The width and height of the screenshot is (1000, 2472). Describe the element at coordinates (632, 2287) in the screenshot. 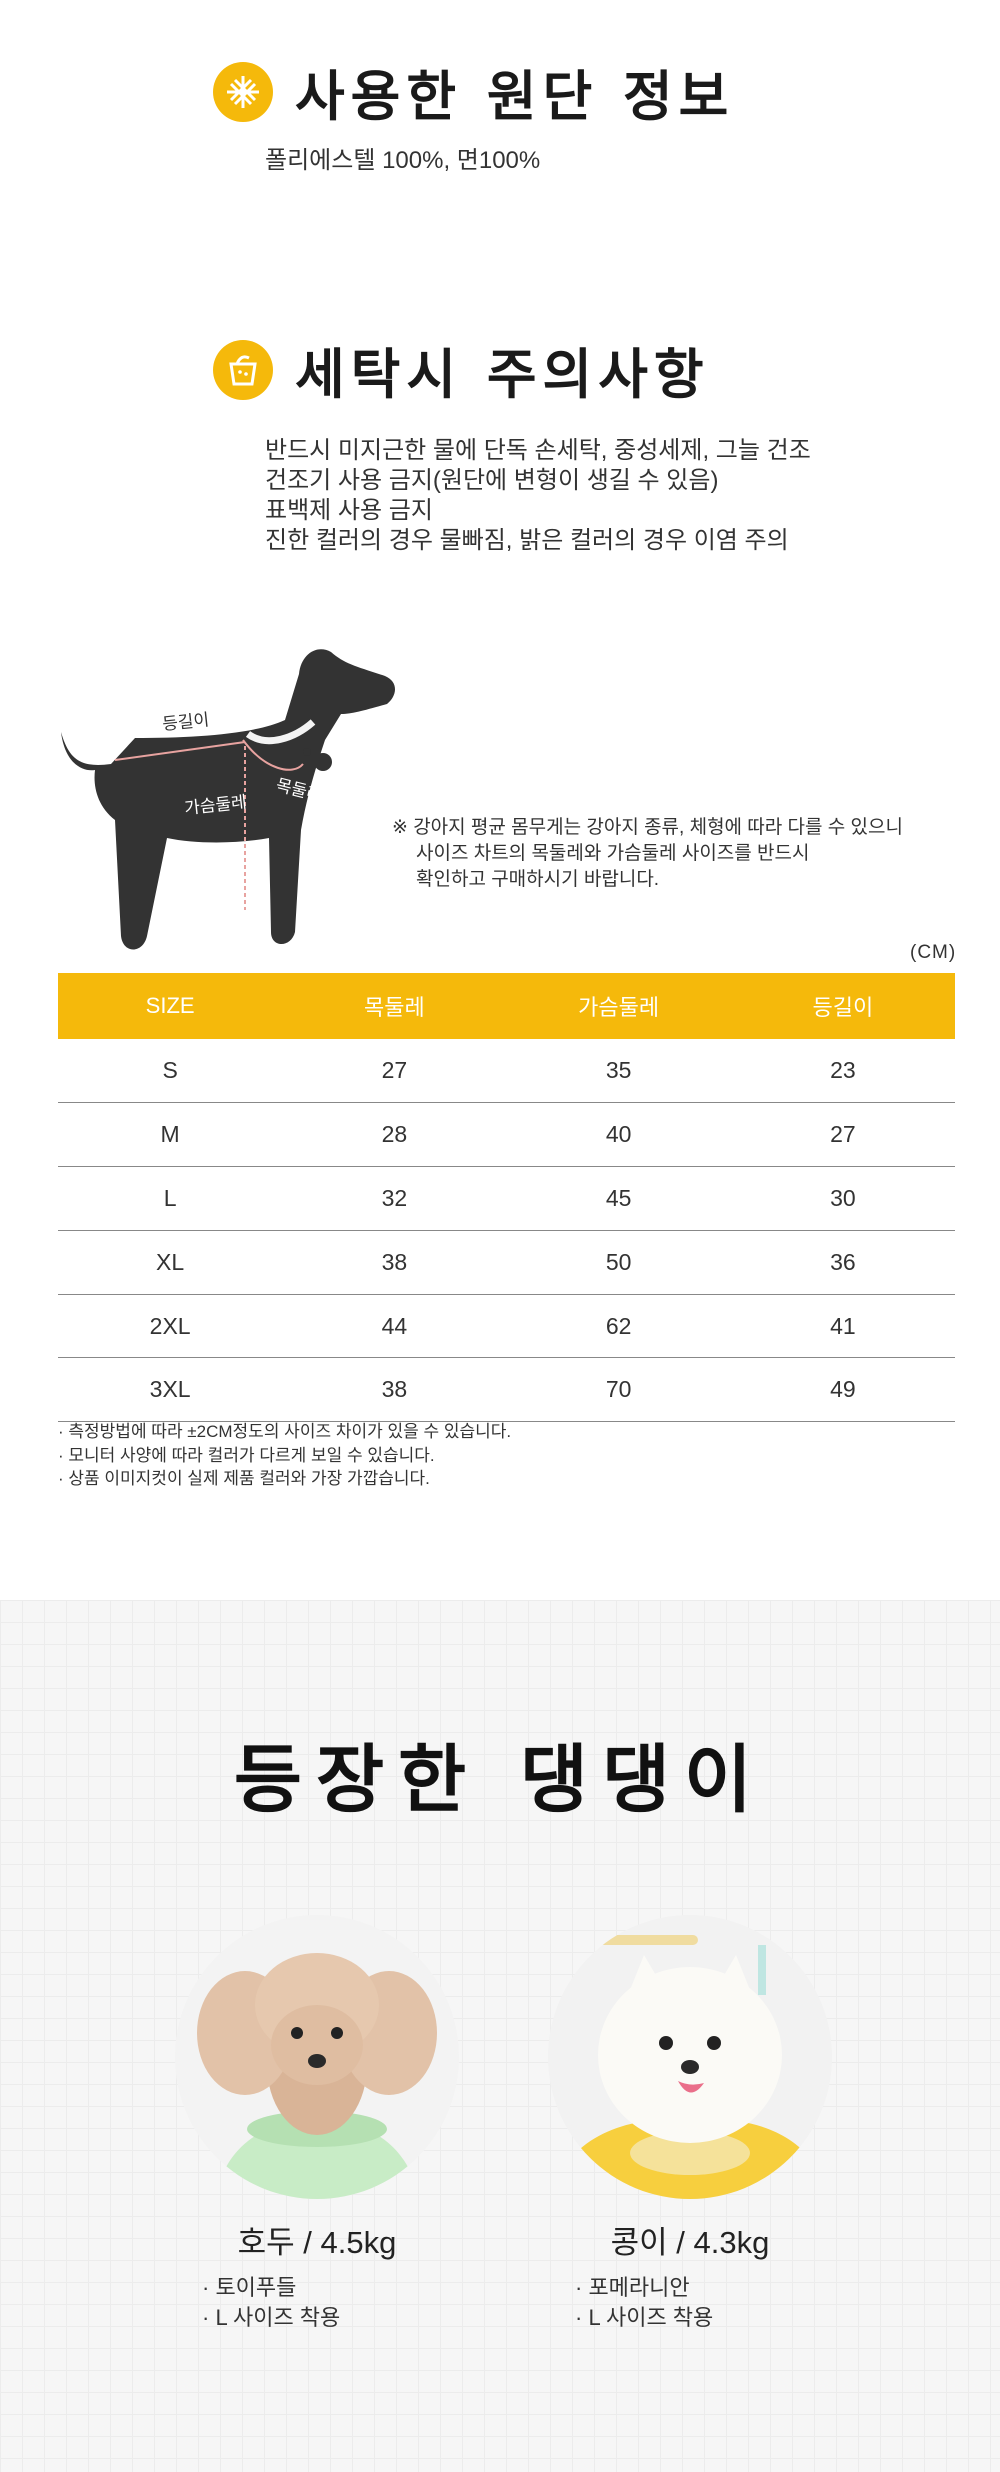

I see `model-breed: · 포메라니안` at that location.